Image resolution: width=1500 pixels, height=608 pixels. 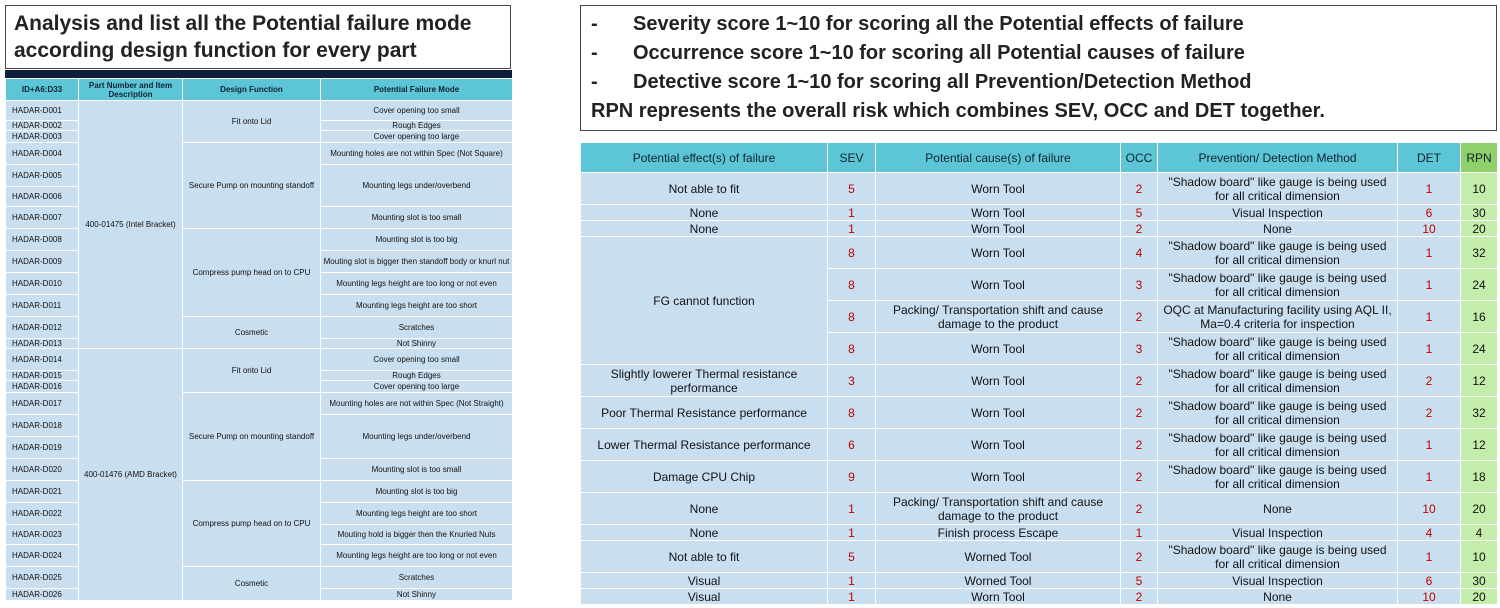 I want to click on item-id: HADAR-D008, so click(x=42, y=239).